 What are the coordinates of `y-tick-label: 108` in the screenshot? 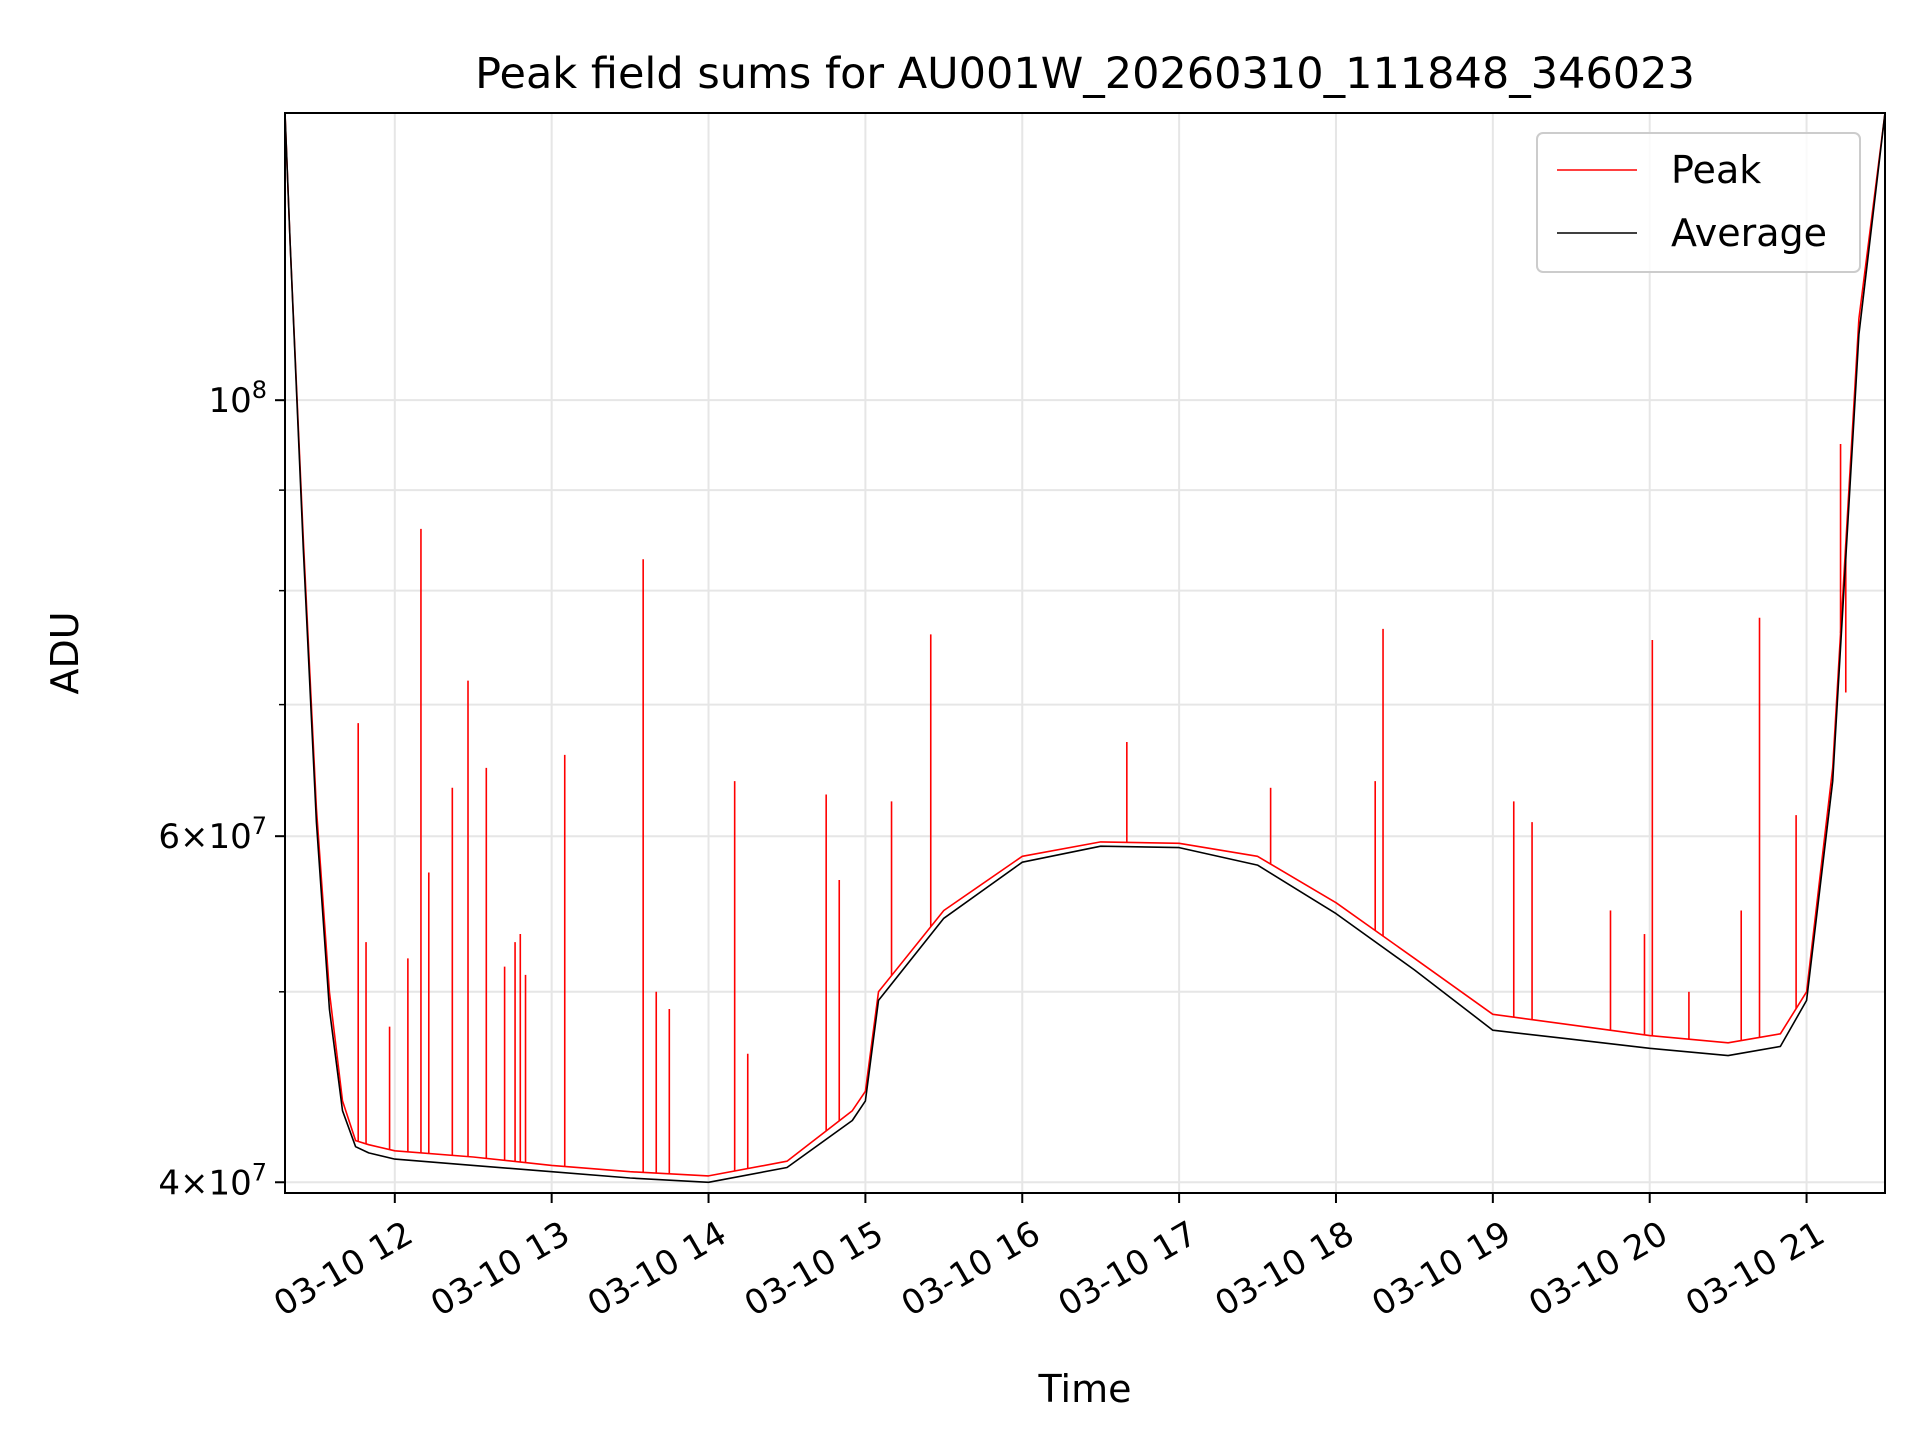 It's located at (237, 398).